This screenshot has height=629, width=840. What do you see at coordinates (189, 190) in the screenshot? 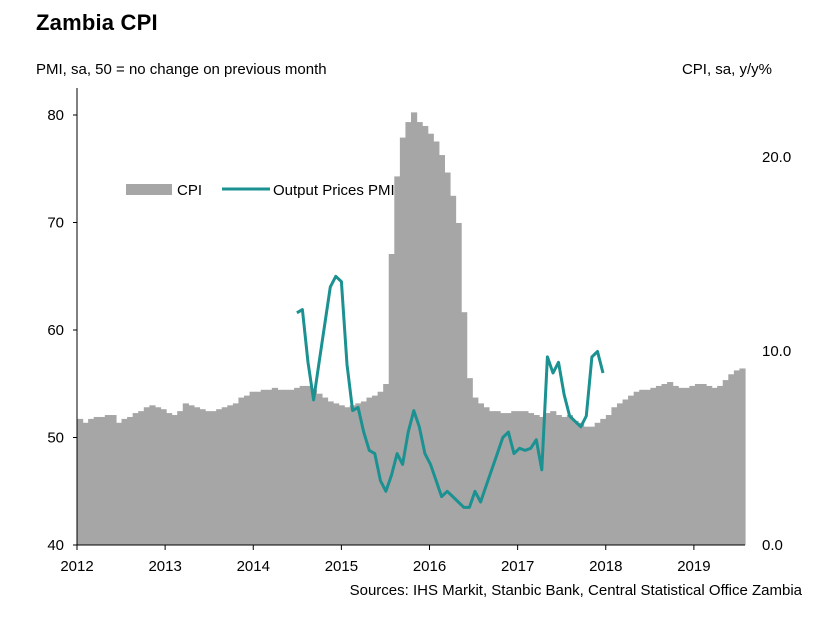
I see `legend-cpi-label: CPI` at bounding box center [189, 190].